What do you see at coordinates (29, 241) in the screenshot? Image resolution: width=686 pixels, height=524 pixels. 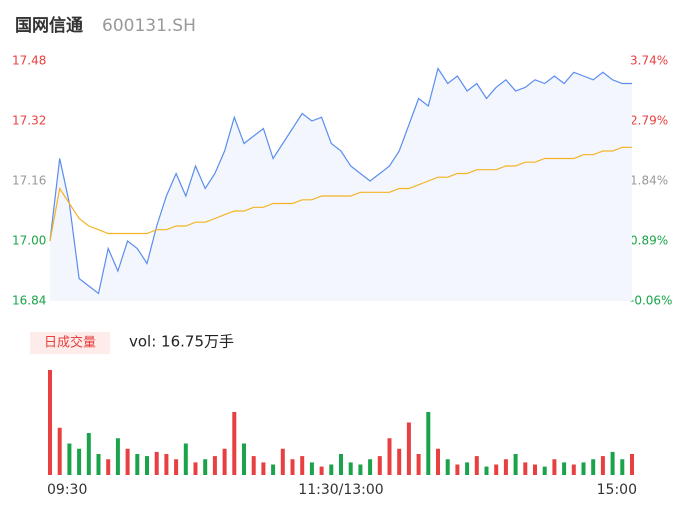 I see `y-tick-label: 17.00` at bounding box center [29, 241].